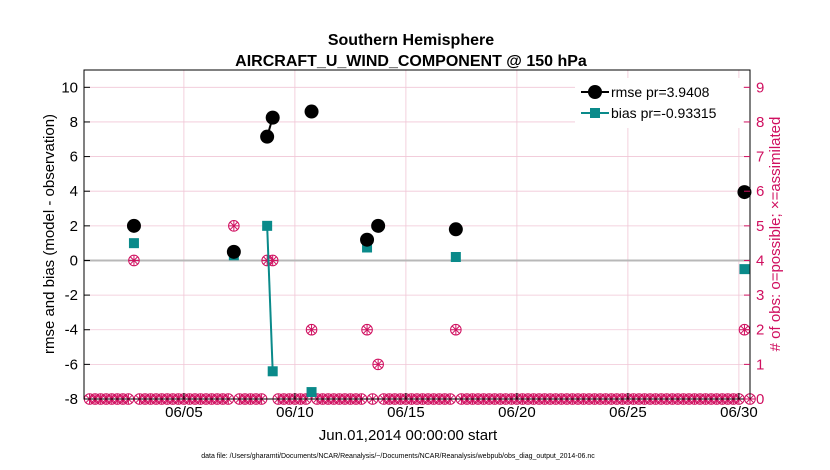 The image size is (830, 470). Describe the element at coordinates (49, 234) in the screenshot. I see `y-axis-label: rmse and bias (model - observation)` at that location.